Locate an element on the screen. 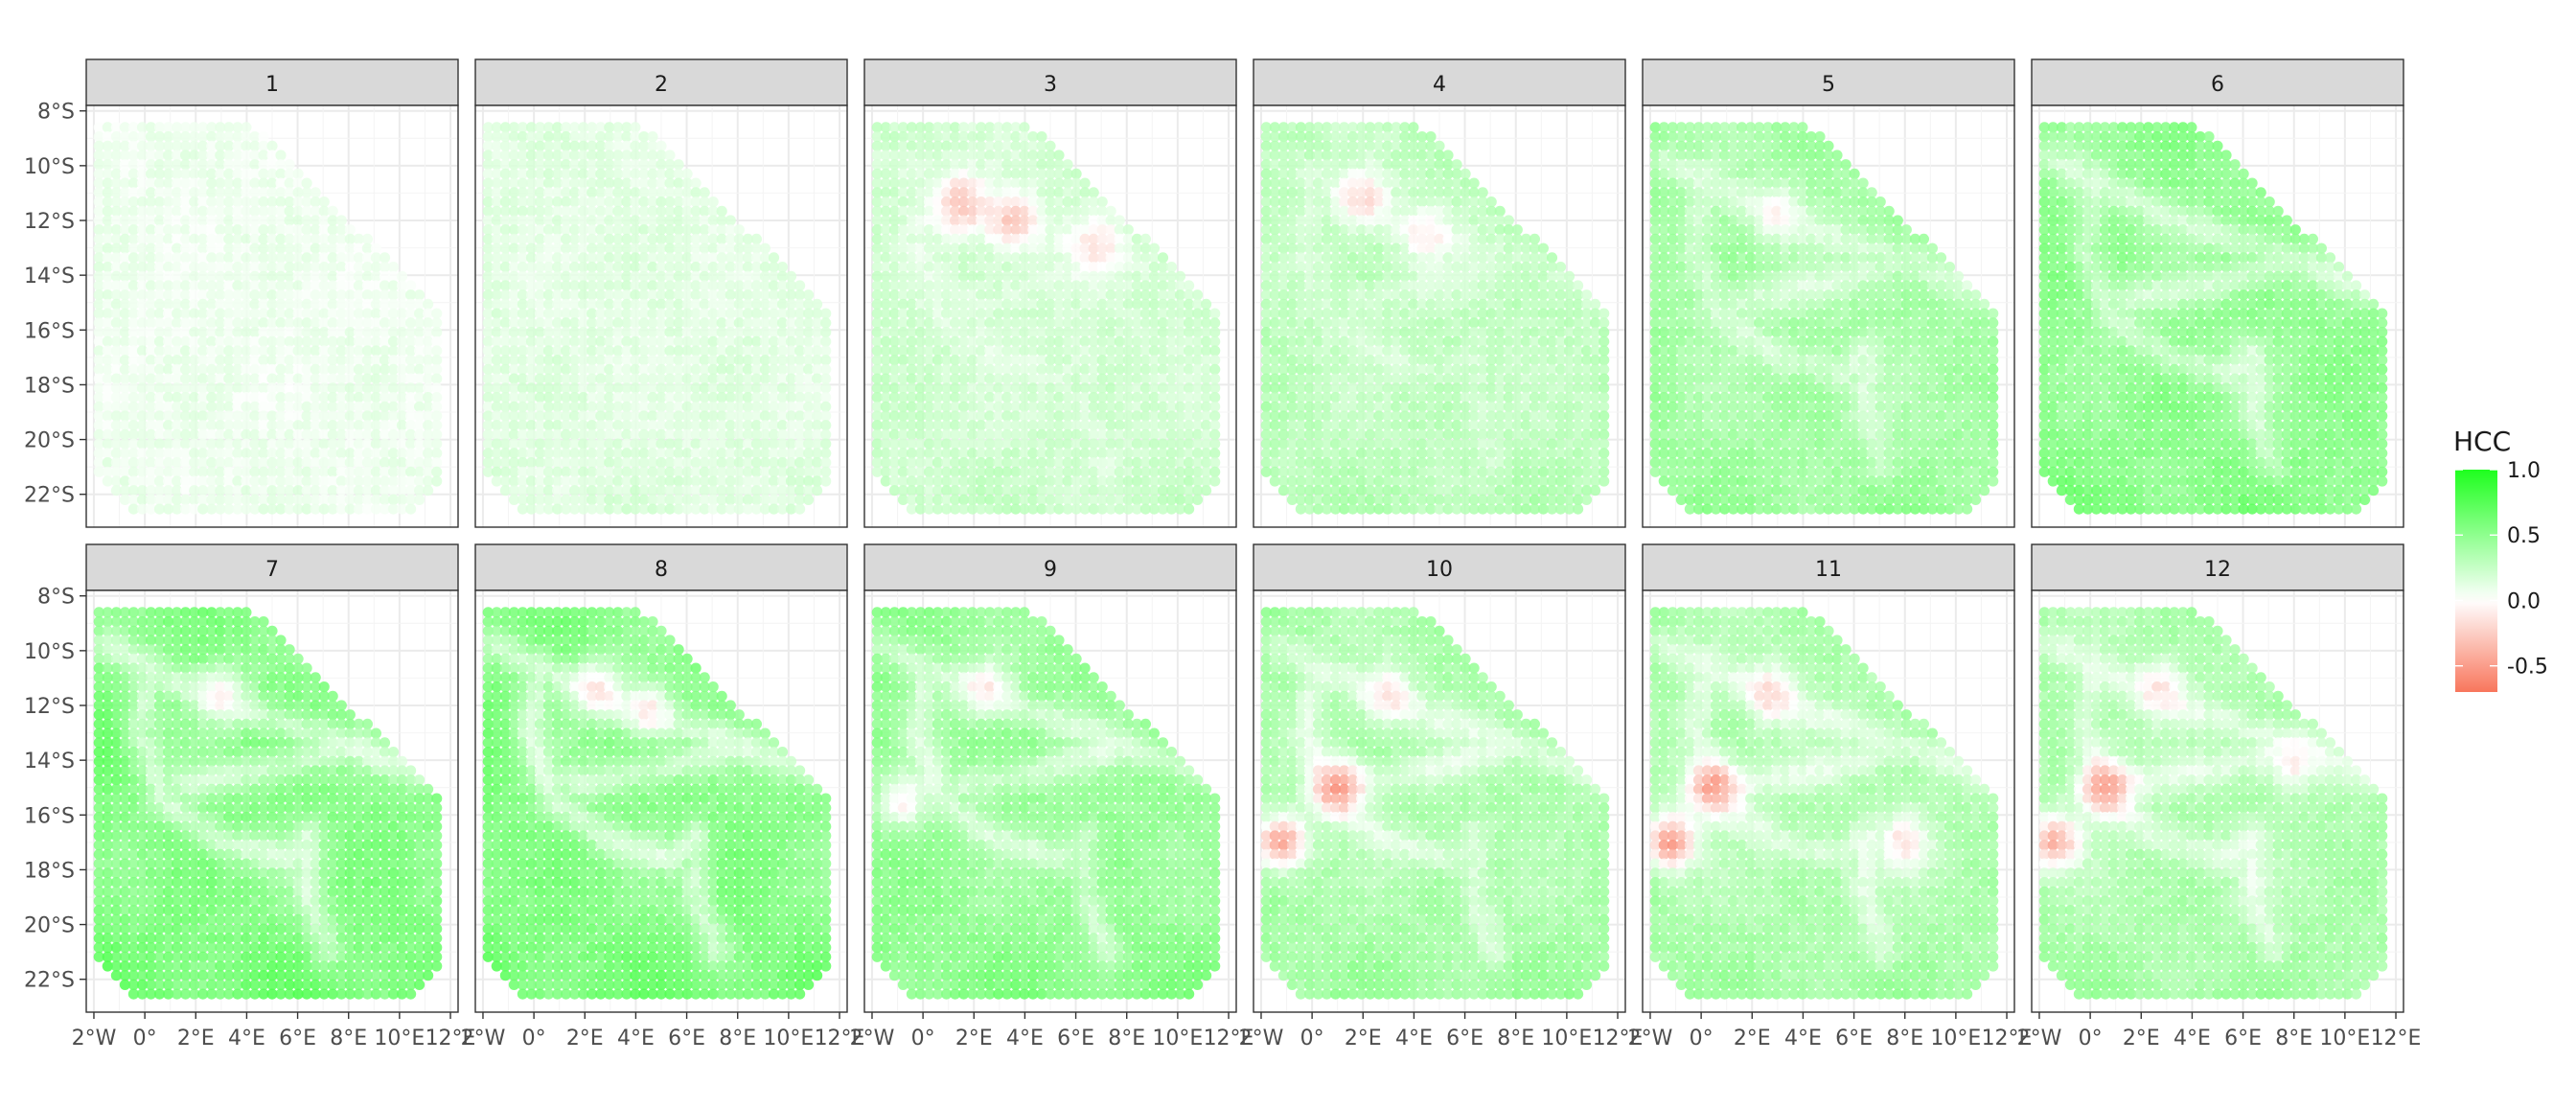 The width and height of the screenshot is (2576, 1108). legend-break-label: -0.5 is located at coordinates (2527, 668).